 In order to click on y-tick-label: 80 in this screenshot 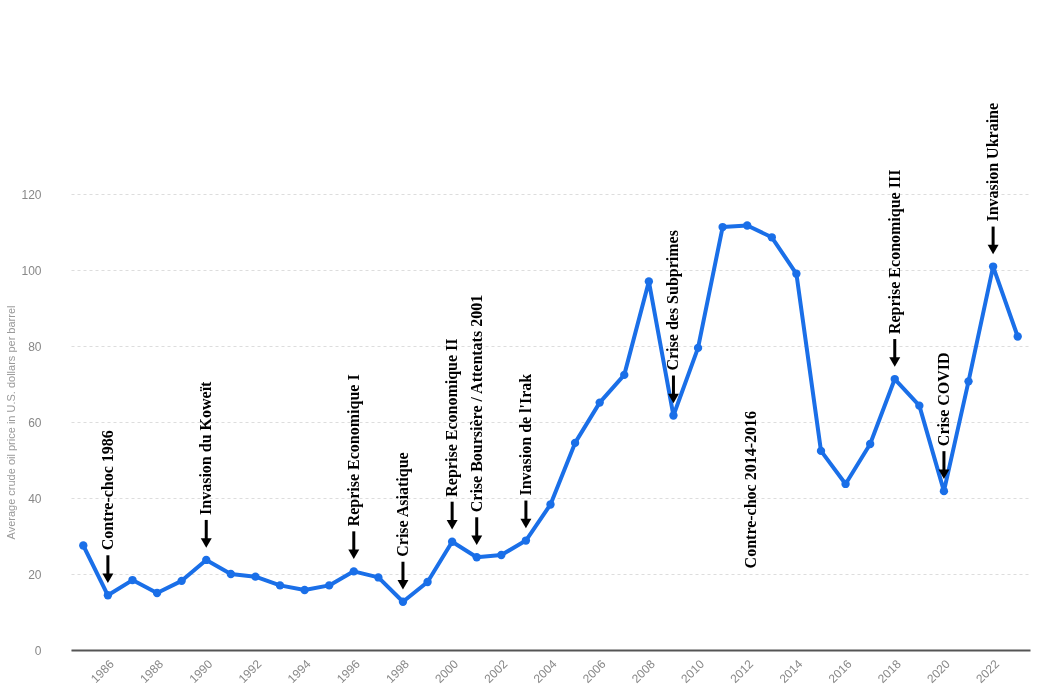, I will do `click(35, 346)`.